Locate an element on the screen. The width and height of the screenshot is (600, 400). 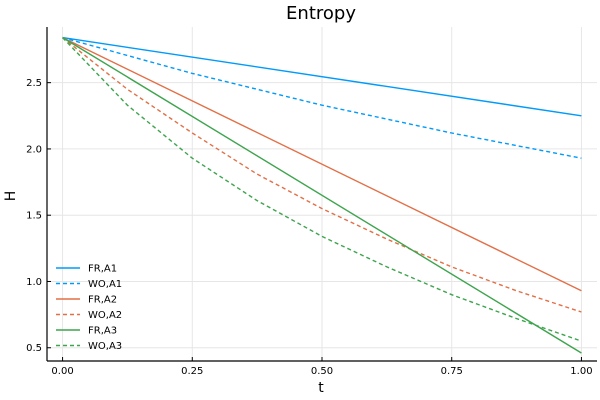
y-ticks: 0.5 1.0 1.5 2.0 2.5 is located at coordinates (38, 216).